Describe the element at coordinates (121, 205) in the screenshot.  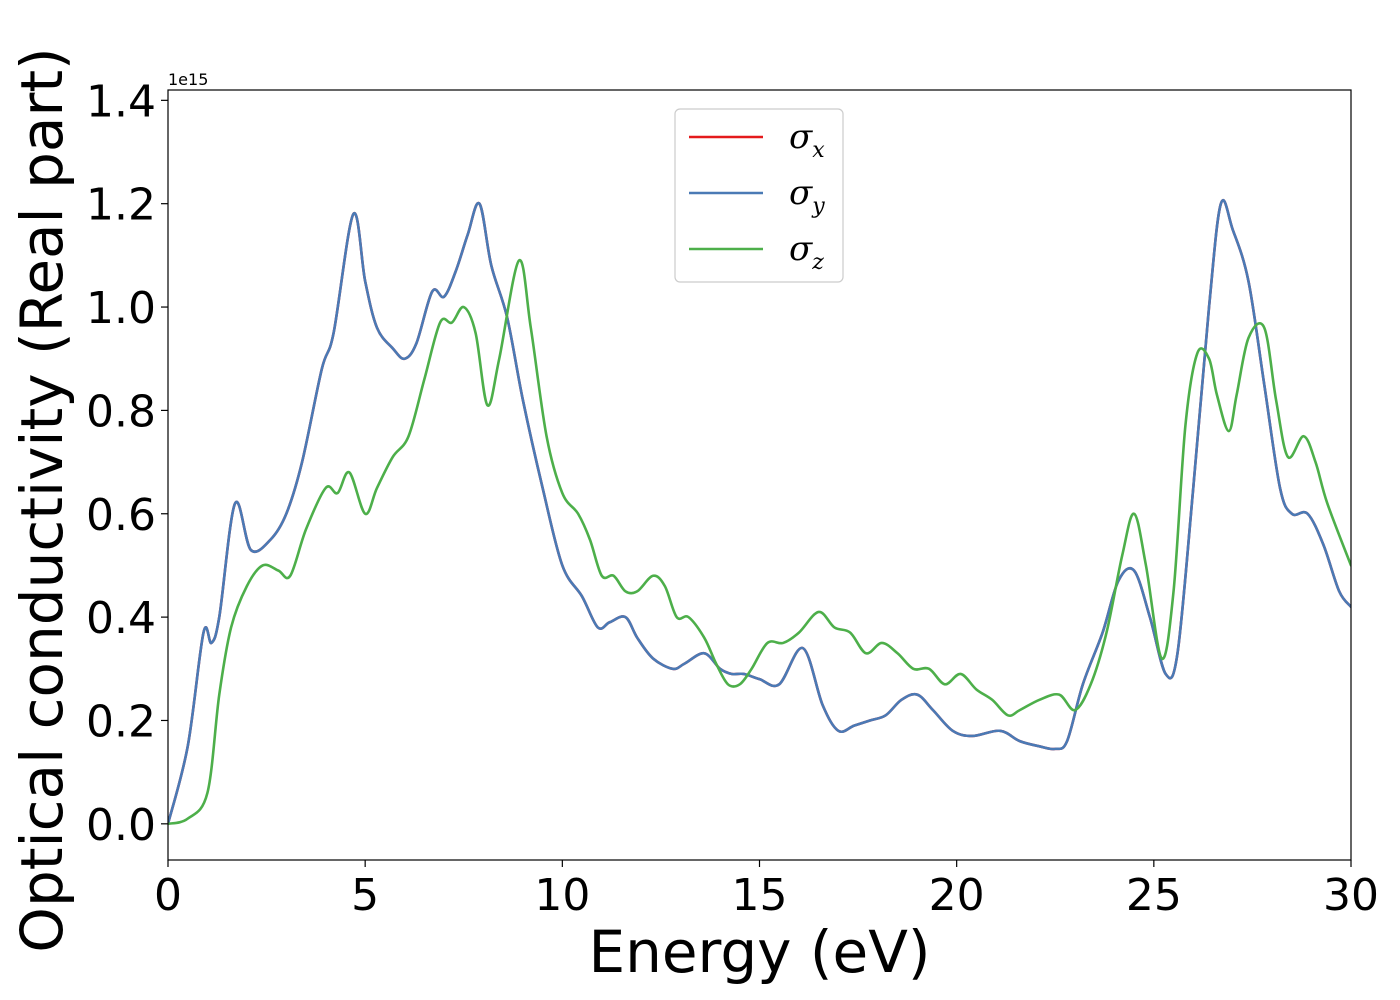
I see `y-tick-label: 1.2` at that location.